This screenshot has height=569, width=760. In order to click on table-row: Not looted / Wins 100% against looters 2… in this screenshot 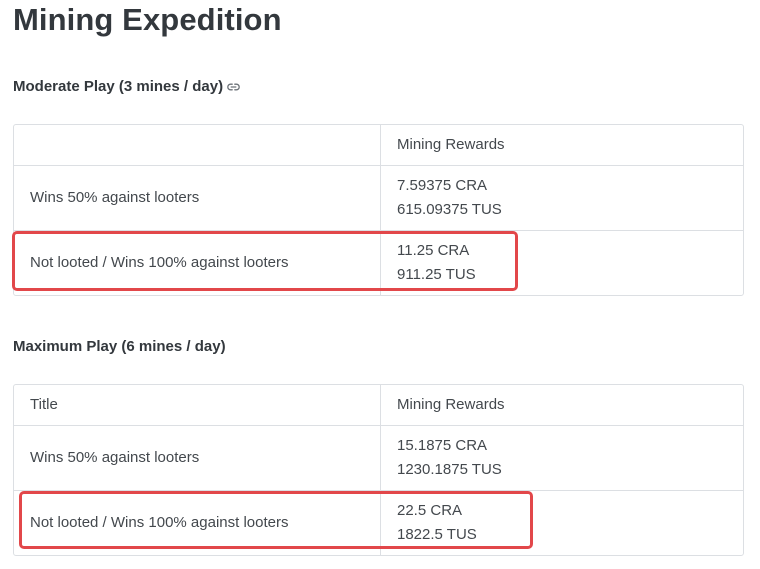, I will do `click(378, 522)`.